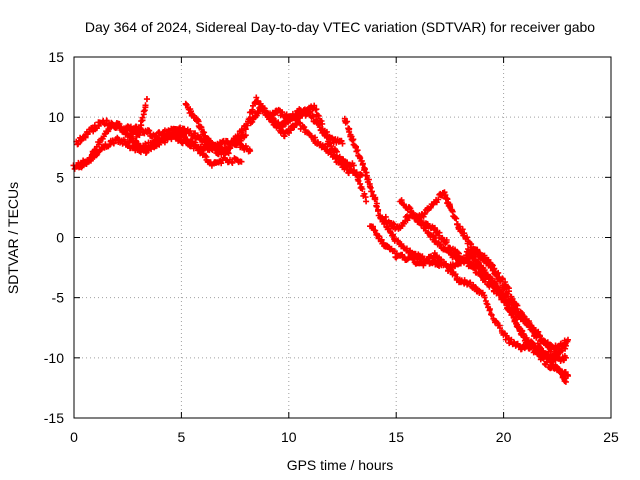  Describe the element at coordinates (611, 437) in the screenshot. I see `x-tick-label: 25` at that location.